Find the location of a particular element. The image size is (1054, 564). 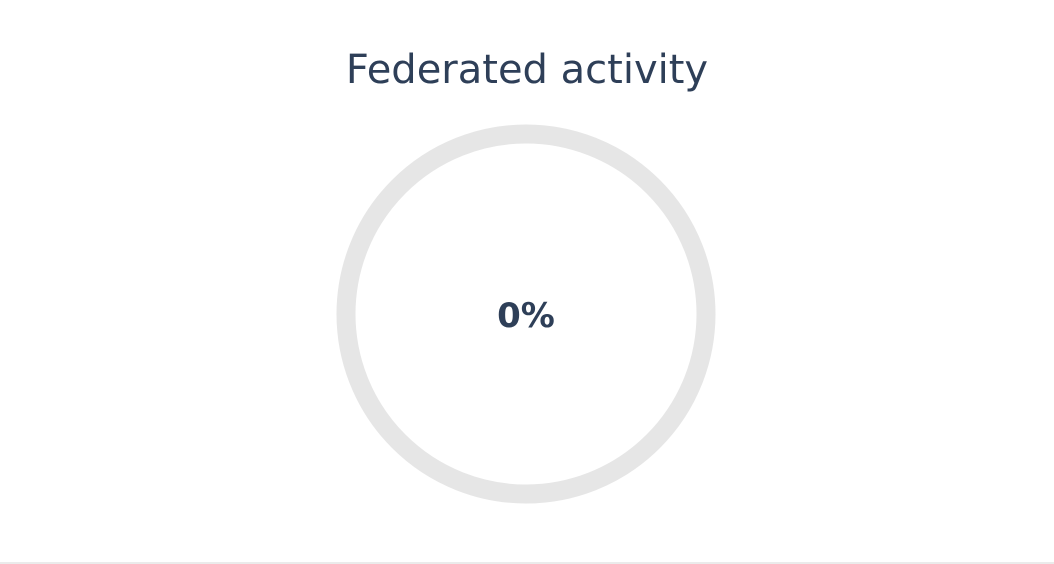

progress-percent-label: 0% is located at coordinates (526, 316).